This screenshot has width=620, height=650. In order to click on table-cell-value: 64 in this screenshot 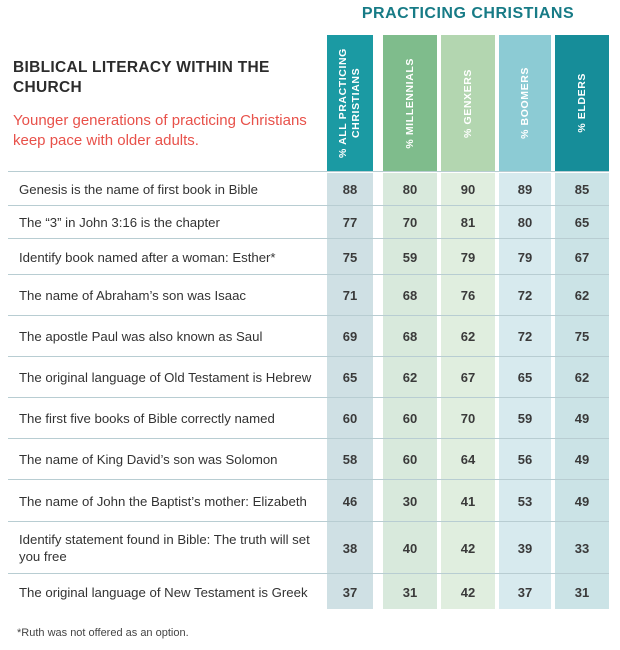, I will do `click(468, 459)`.